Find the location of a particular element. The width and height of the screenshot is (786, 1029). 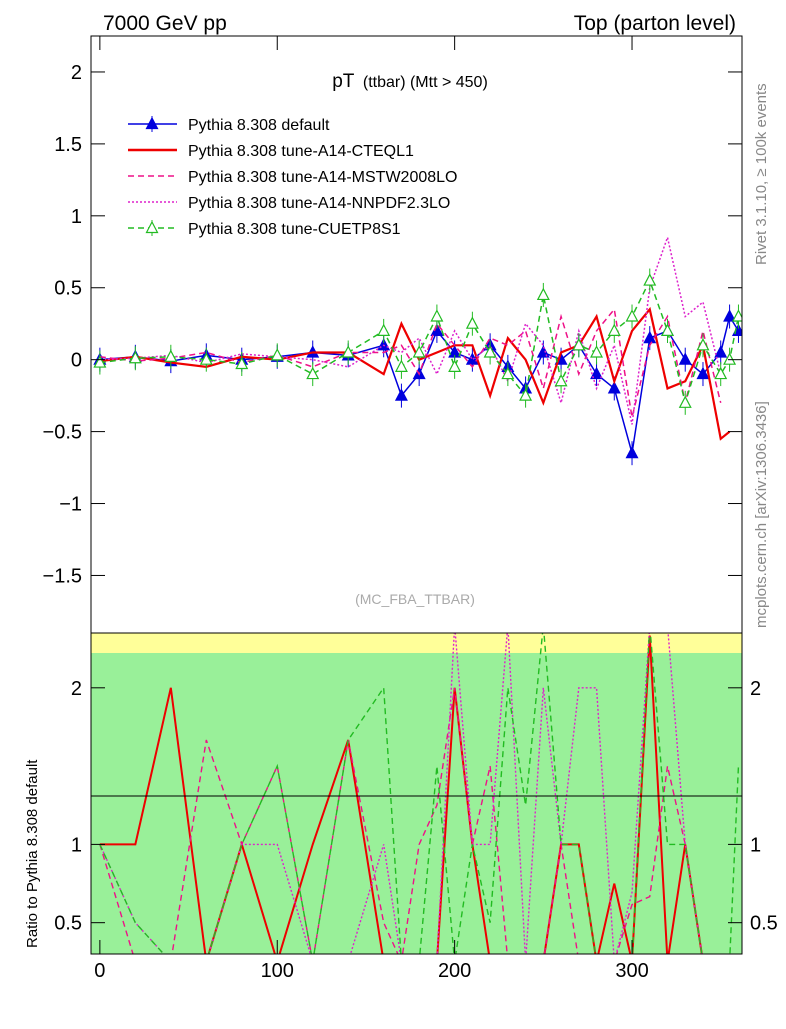

x-tick-label: 100 is located at coordinates (277, 971).